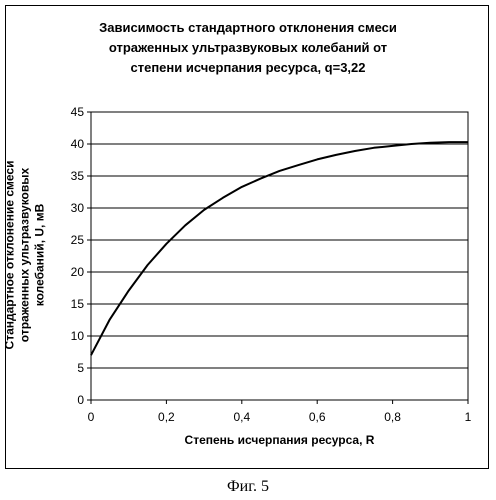 The height and width of the screenshot is (500, 496). Describe the element at coordinates (80, 368) in the screenshot. I see `y-tick-label: 5` at that location.